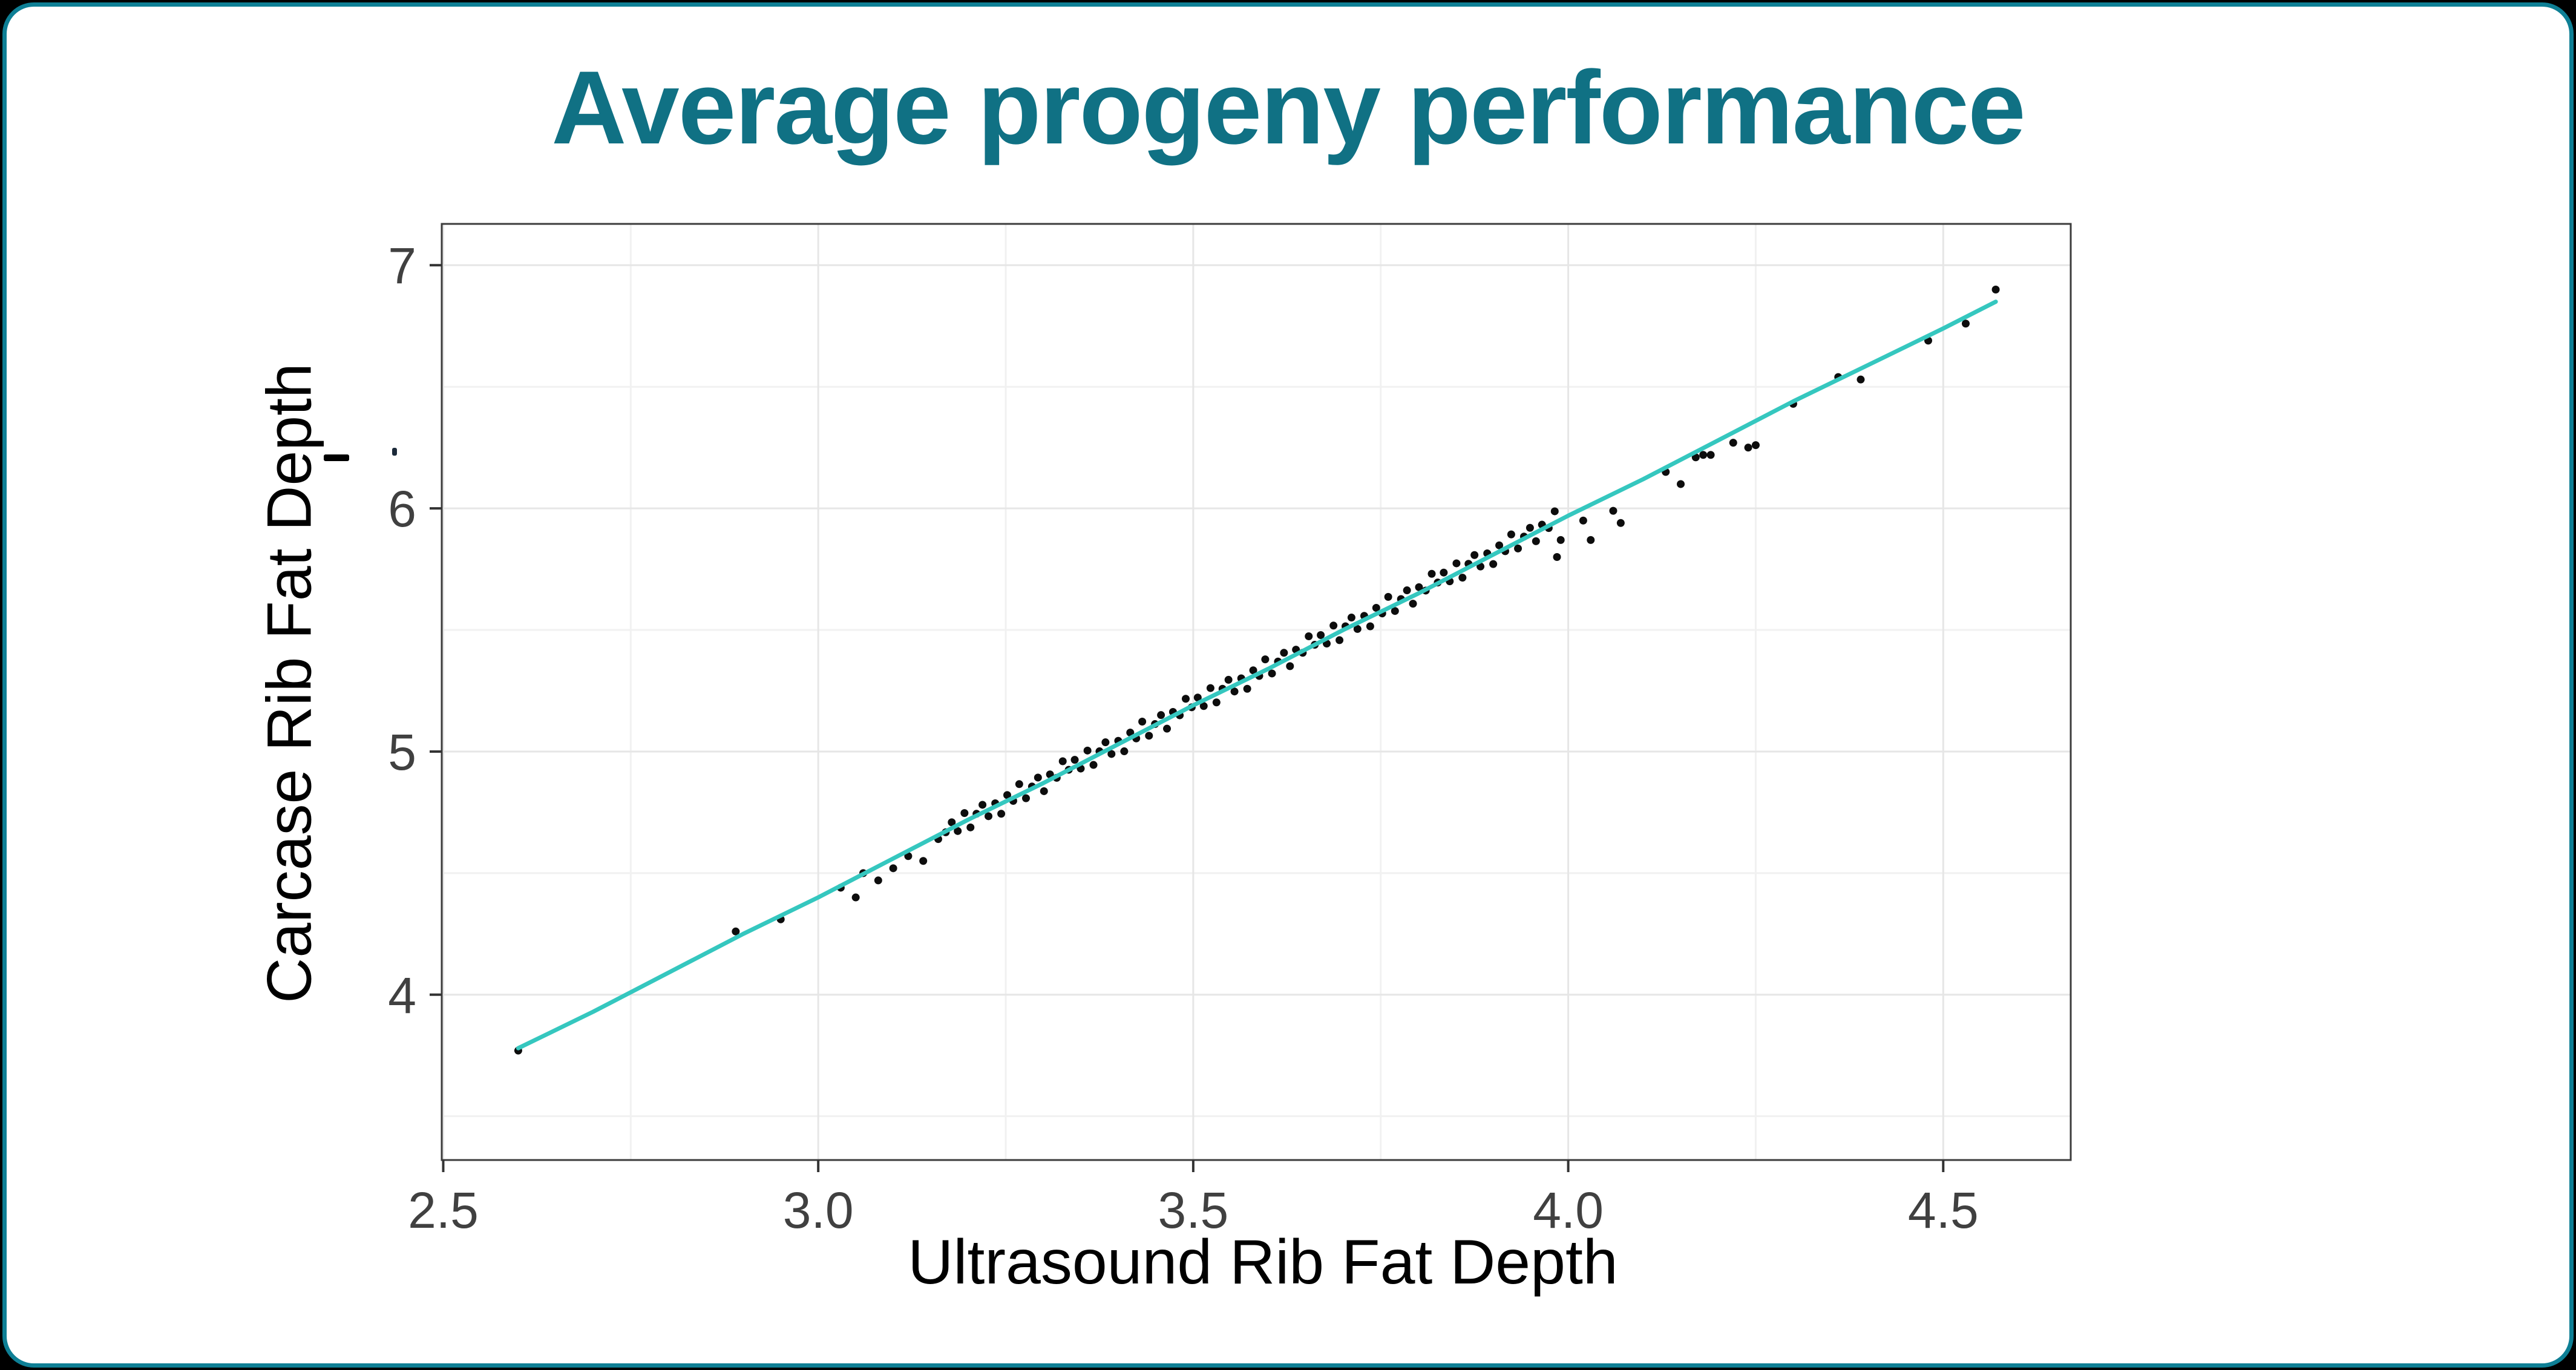  What do you see at coordinates (1943, 1210) in the screenshot?
I see `x-tick-label: 4.5` at bounding box center [1943, 1210].